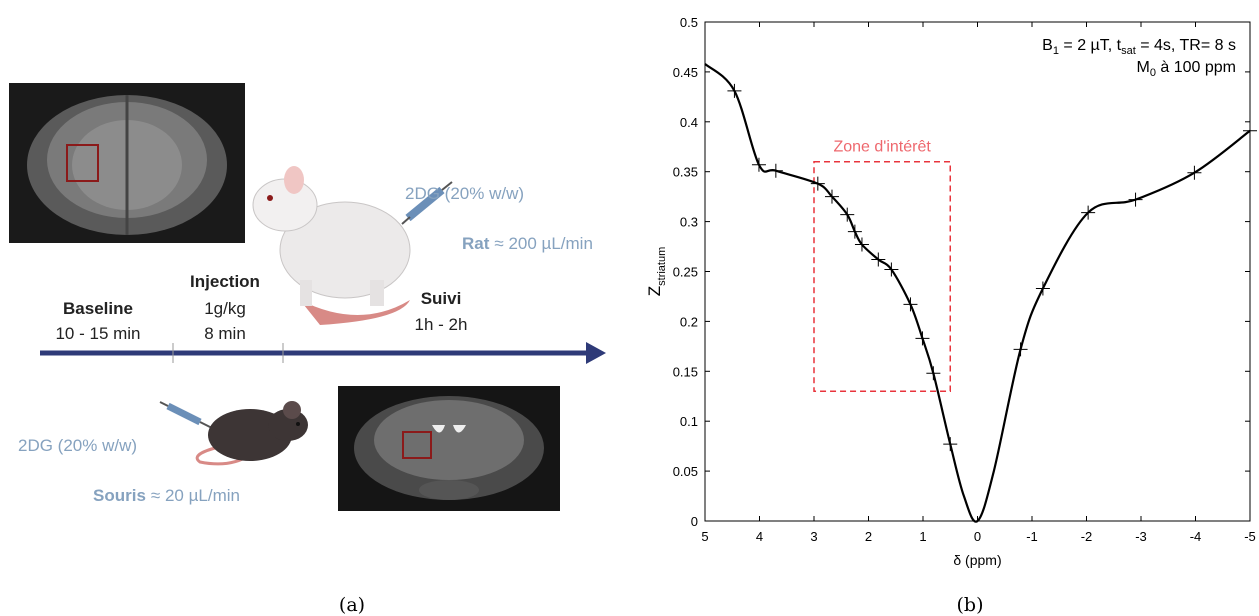 This screenshot has width=1259, height=616. Describe the element at coordinates (1196, 67) in the screenshot. I see `annotation-text: à 100 ppm` at that location.